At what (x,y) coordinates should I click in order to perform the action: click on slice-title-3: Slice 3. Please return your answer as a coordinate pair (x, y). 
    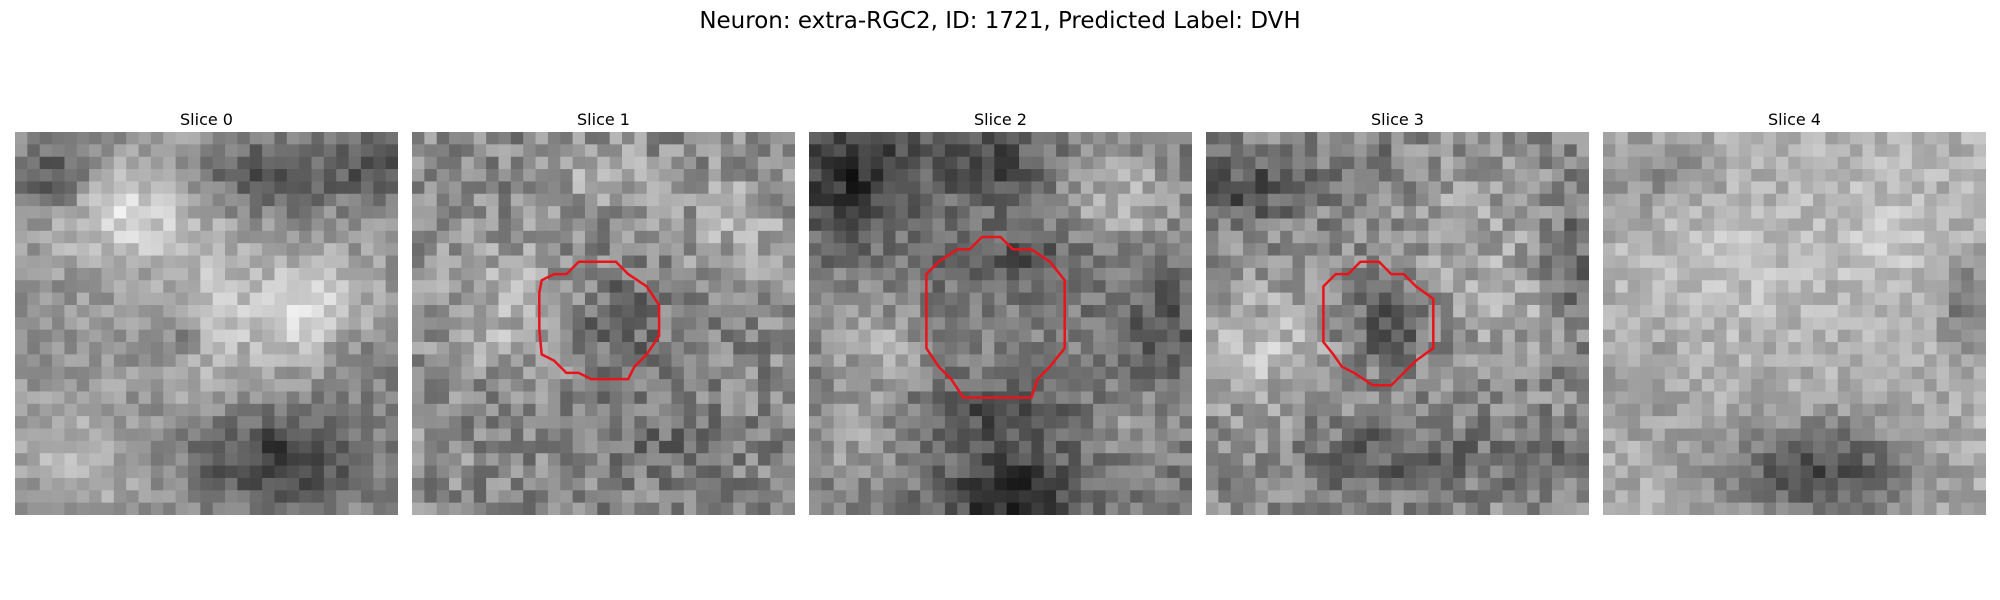
    Looking at the image, I should click on (1397, 119).